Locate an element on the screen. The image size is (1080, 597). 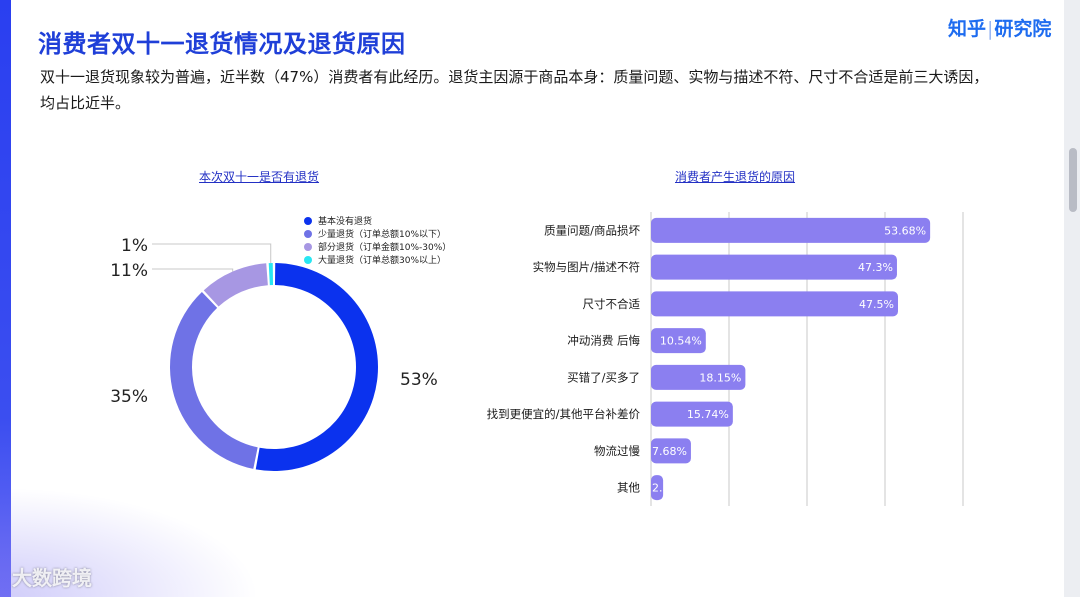
bar-category-label: 实物与图片/描述不符 is located at coordinates (586, 267).